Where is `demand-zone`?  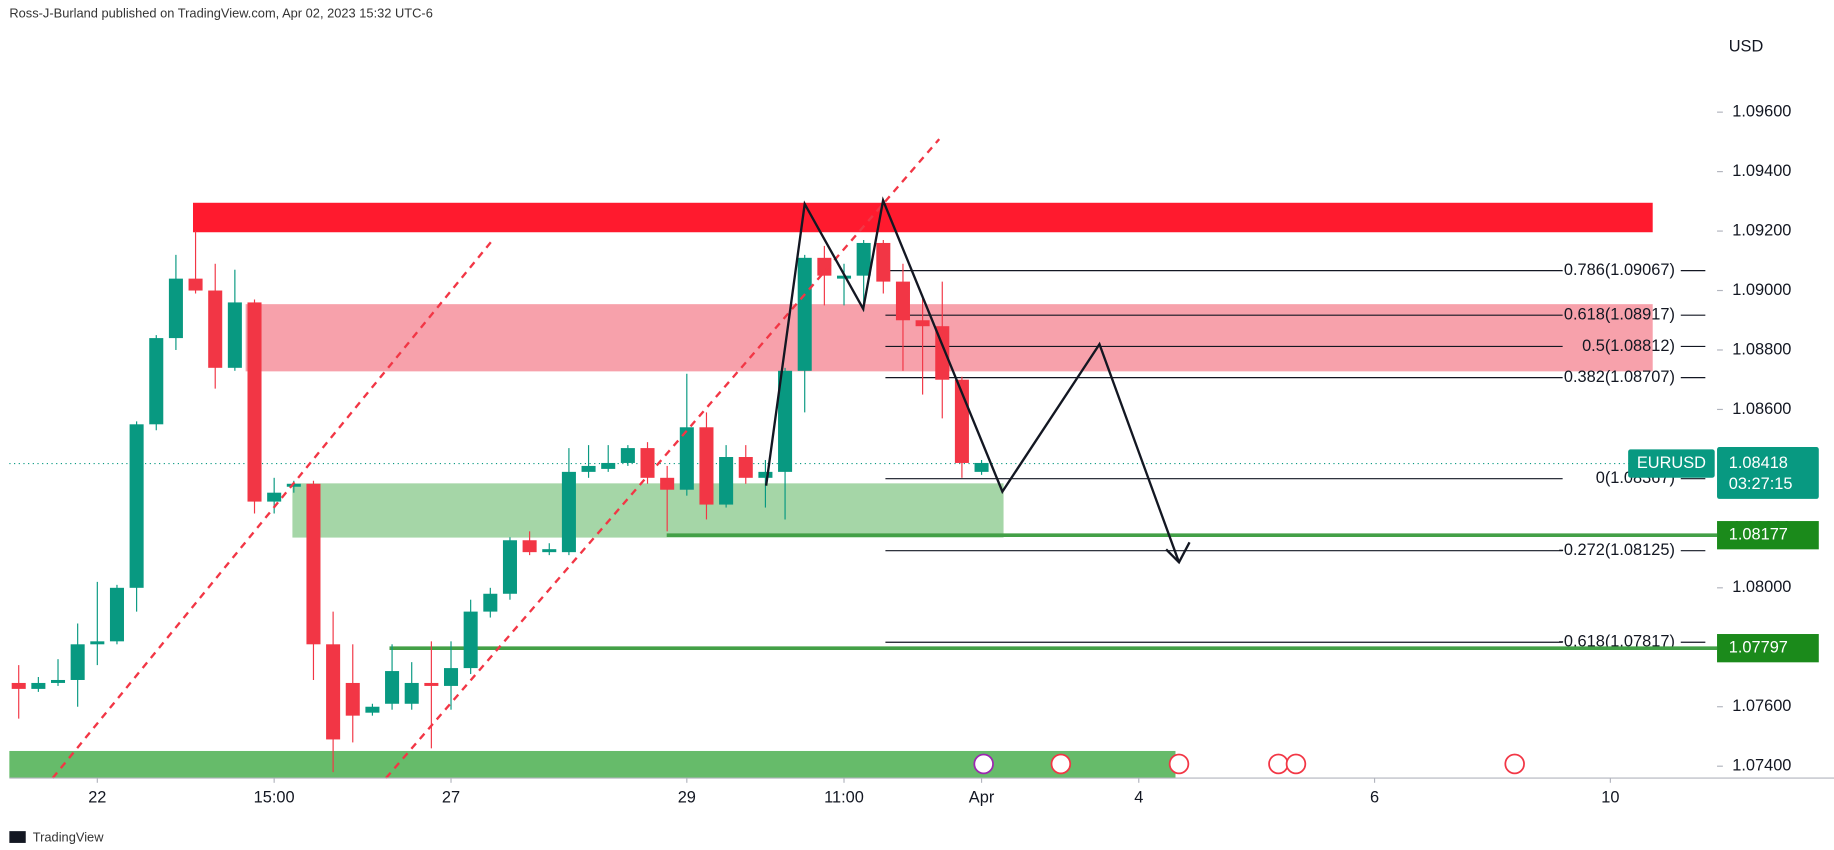
demand-zone is located at coordinates (648, 510).